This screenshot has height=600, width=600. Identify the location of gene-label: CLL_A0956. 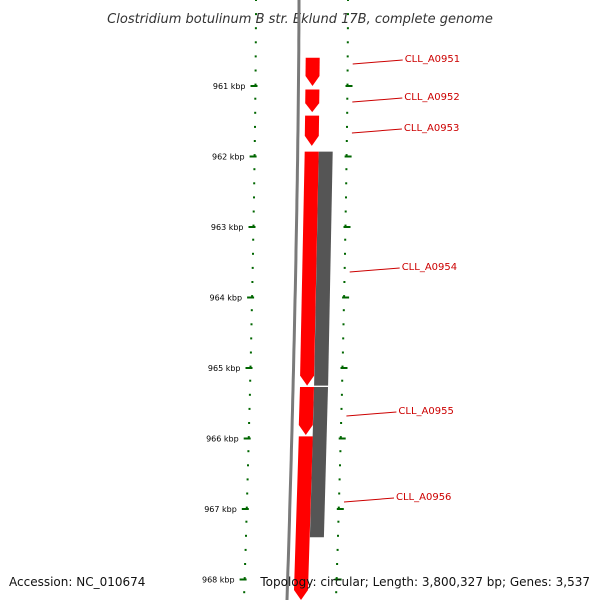
(423, 497).